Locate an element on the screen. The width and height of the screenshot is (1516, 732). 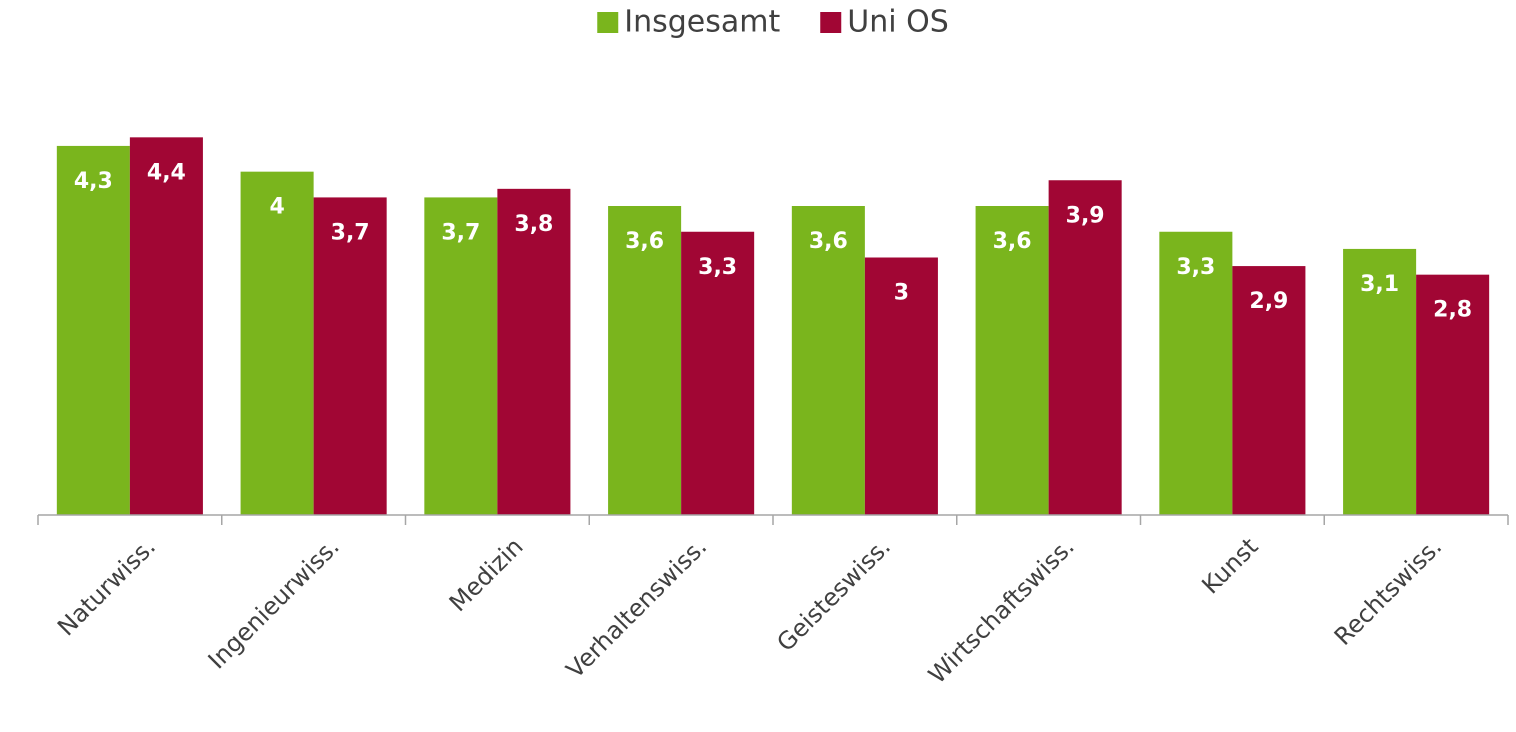
x-tick-label: Rechtswiss. is located at coordinates (1388, 591).